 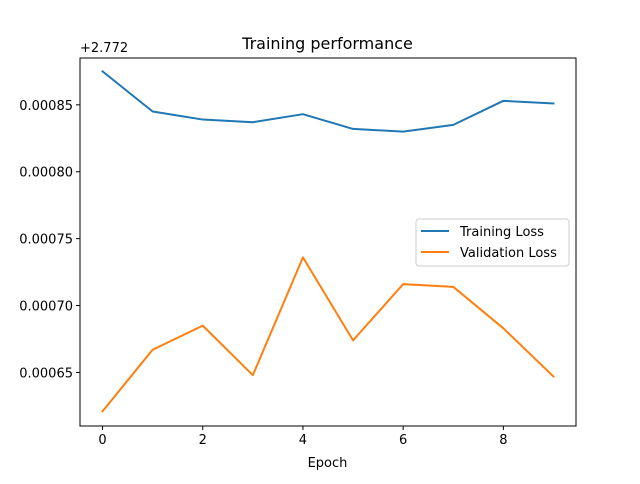 I want to click on legend-frame, so click(x=492, y=242).